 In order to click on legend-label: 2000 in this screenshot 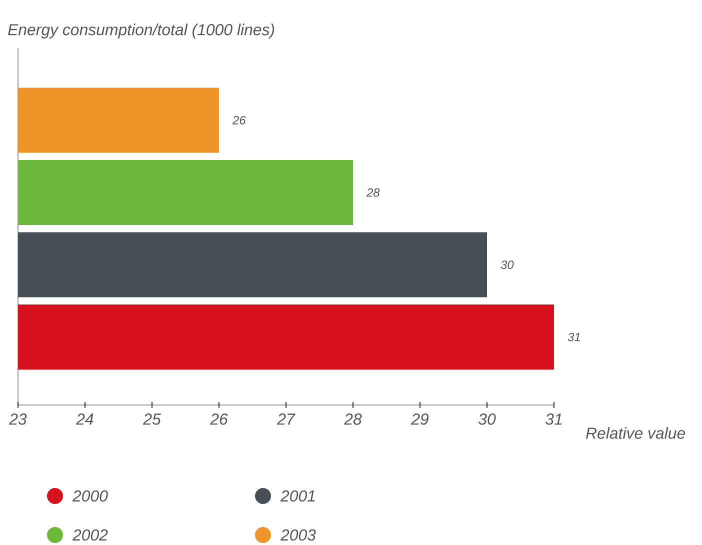, I will do `click(90, 496)`.